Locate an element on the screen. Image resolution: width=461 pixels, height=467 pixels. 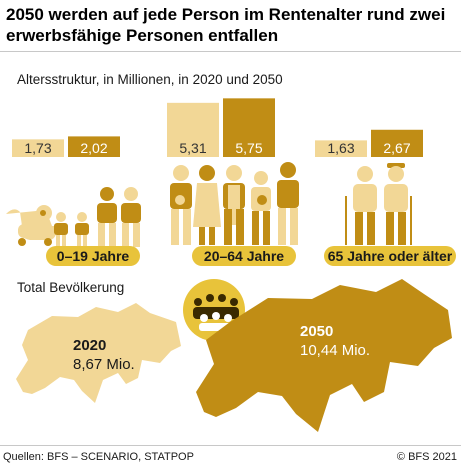
map-label-layer: 2020 8,67 Mio. 2050 10,44 Mio. is located at coordinates (221, 348).